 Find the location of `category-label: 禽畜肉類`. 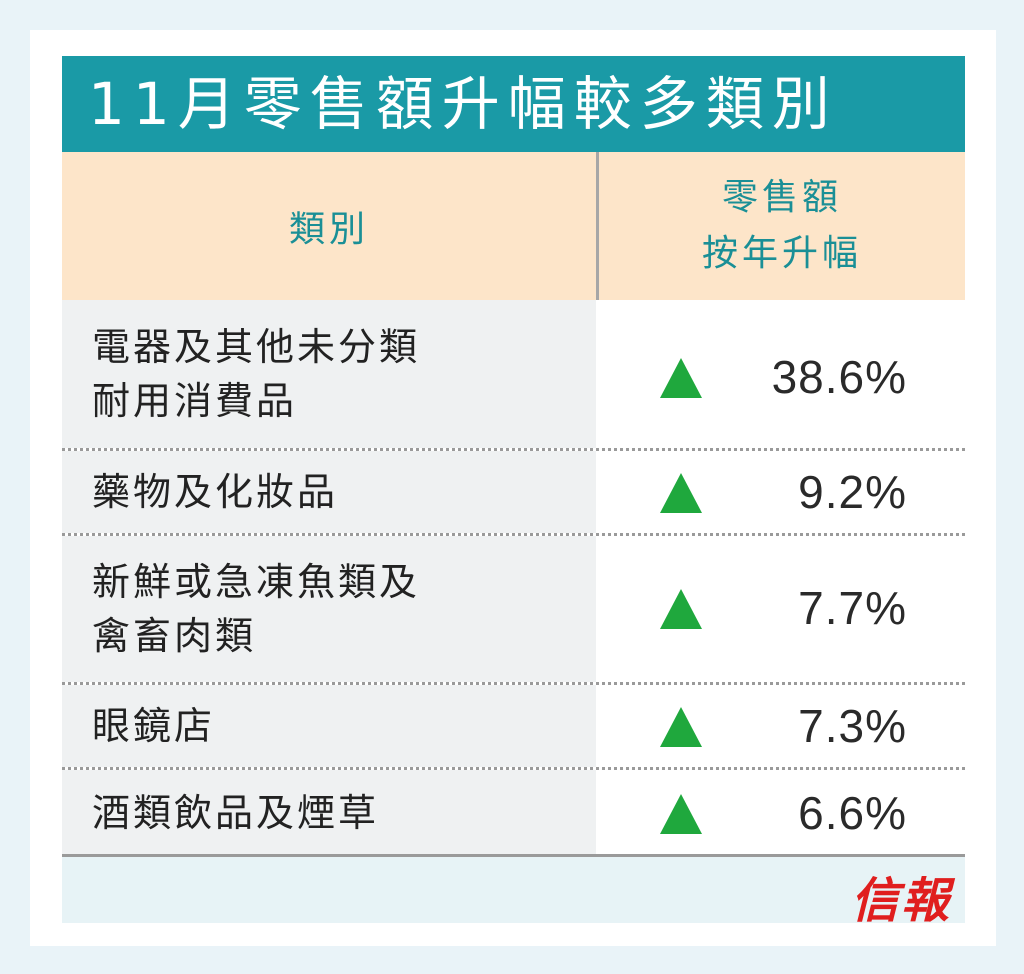

category-label: 禽畜肉類 is located at coordinates (174, 636).